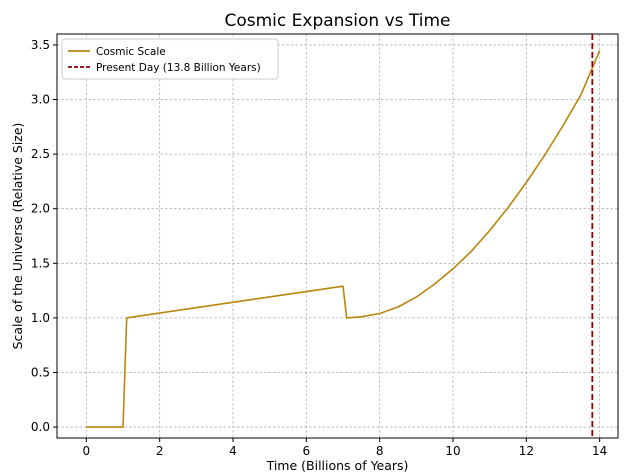  What do you see at coordinates (40, 209) in the screenshot?
I see `y-tick-label: 2.0` at bounding box center [40, 209].